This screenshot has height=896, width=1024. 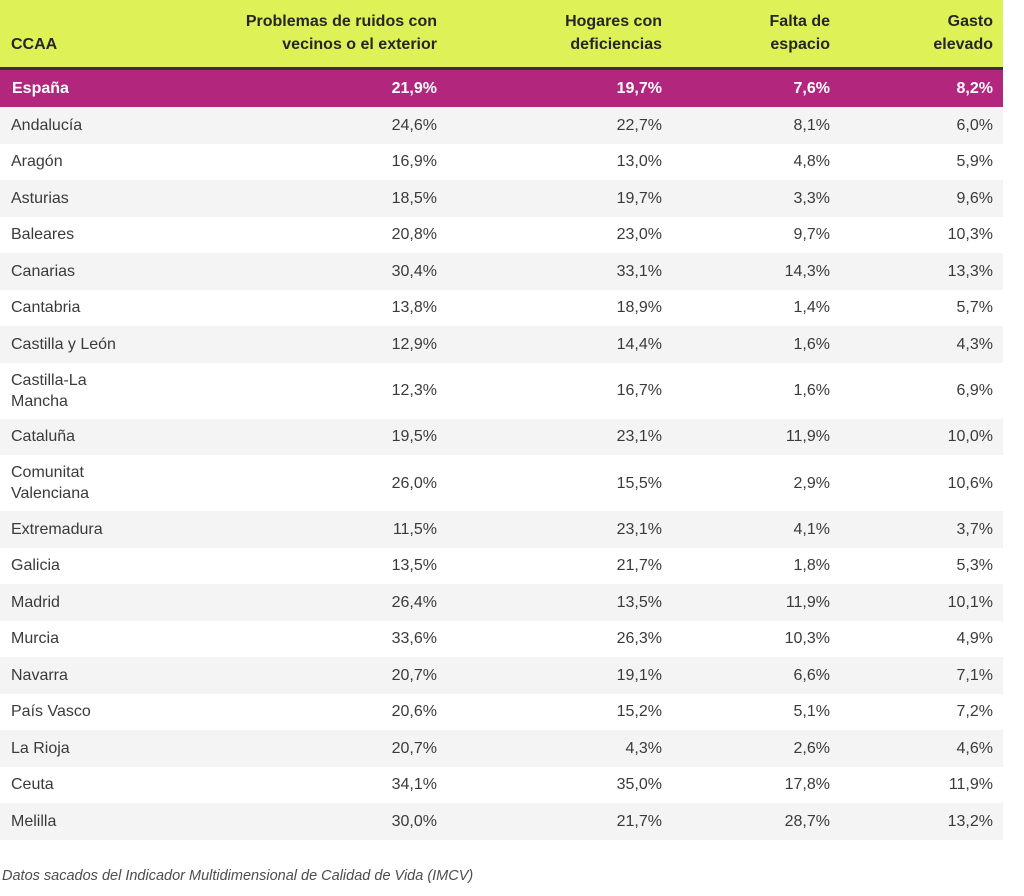 What do you see at coordinates (34, 44) in the screenshot?
I see `column-header-label: CCAA` at bounding box center [34, 44].